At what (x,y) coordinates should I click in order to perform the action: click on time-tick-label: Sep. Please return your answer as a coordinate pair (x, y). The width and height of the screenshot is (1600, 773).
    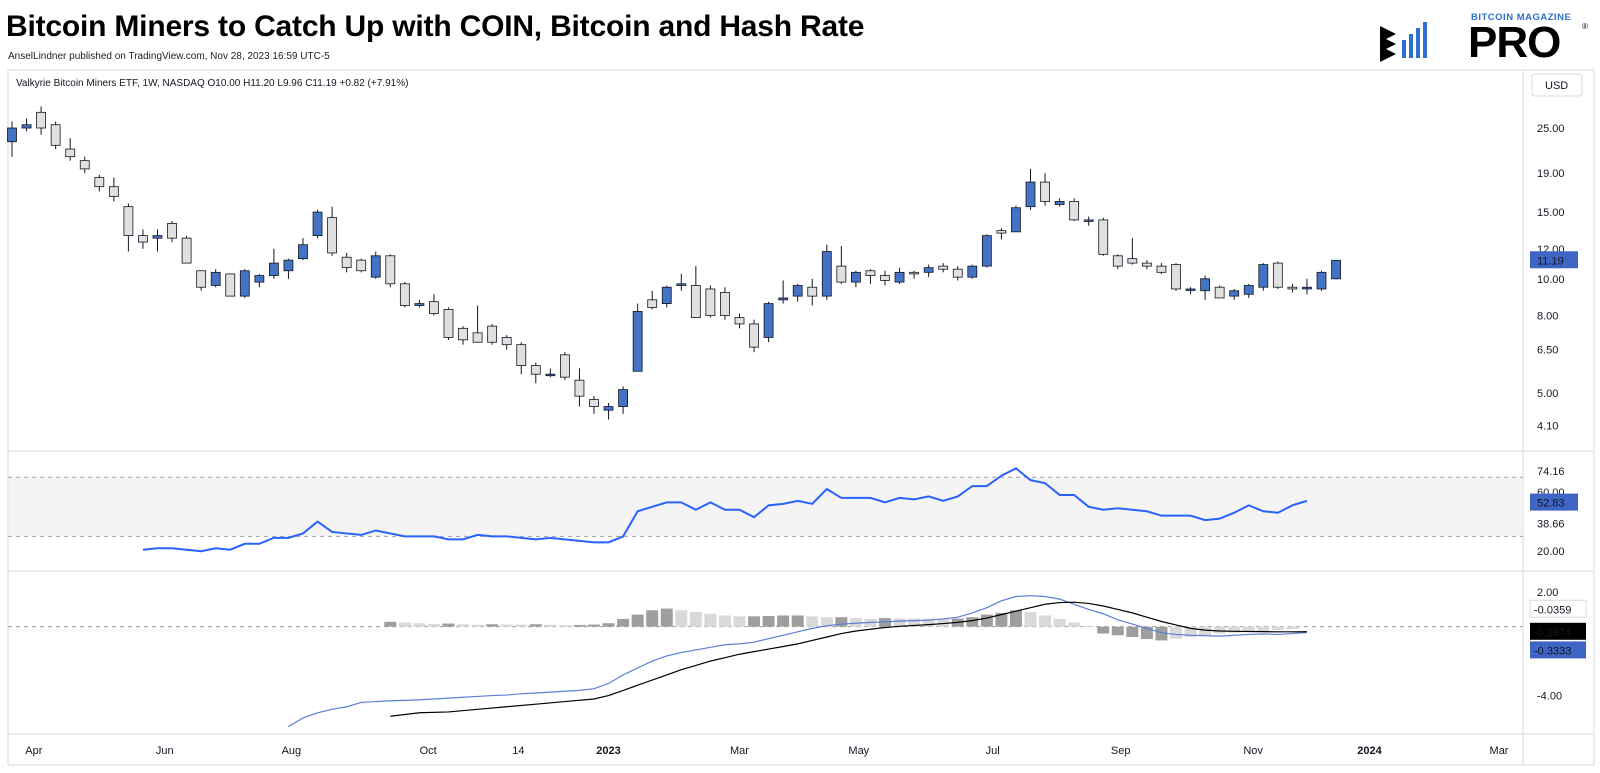
    Looking at the image, I should click on (1121, 751).